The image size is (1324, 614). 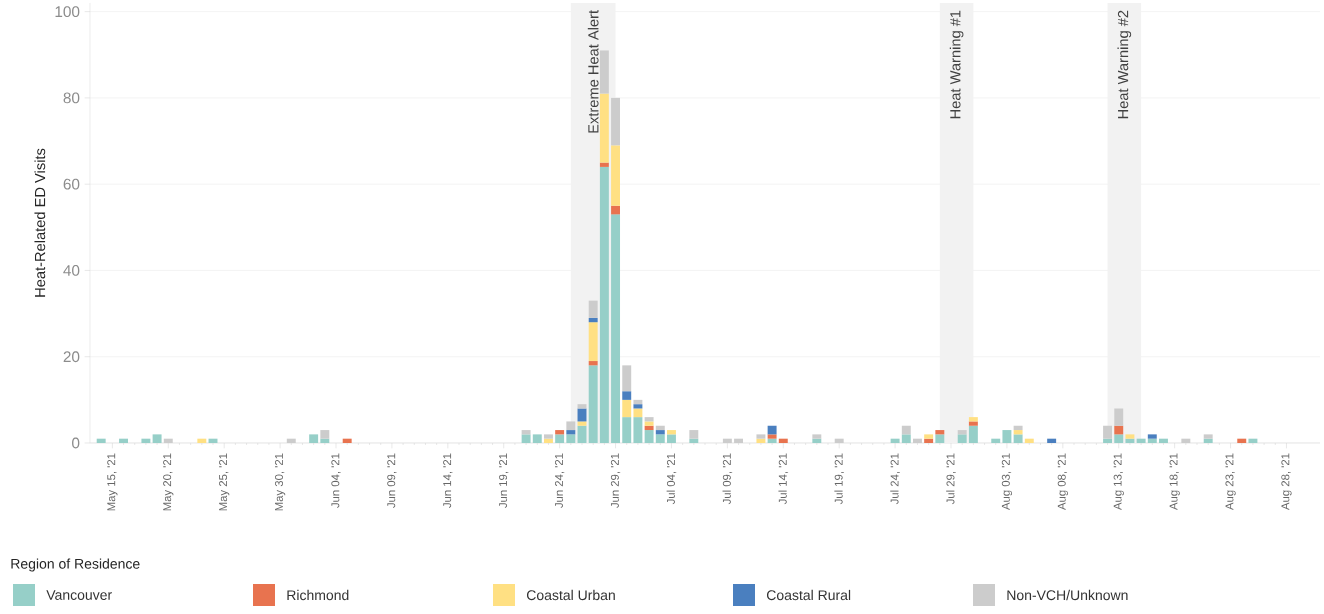 I want to click on x-tick-label: May 15, '21, so click(x=112, y=482).